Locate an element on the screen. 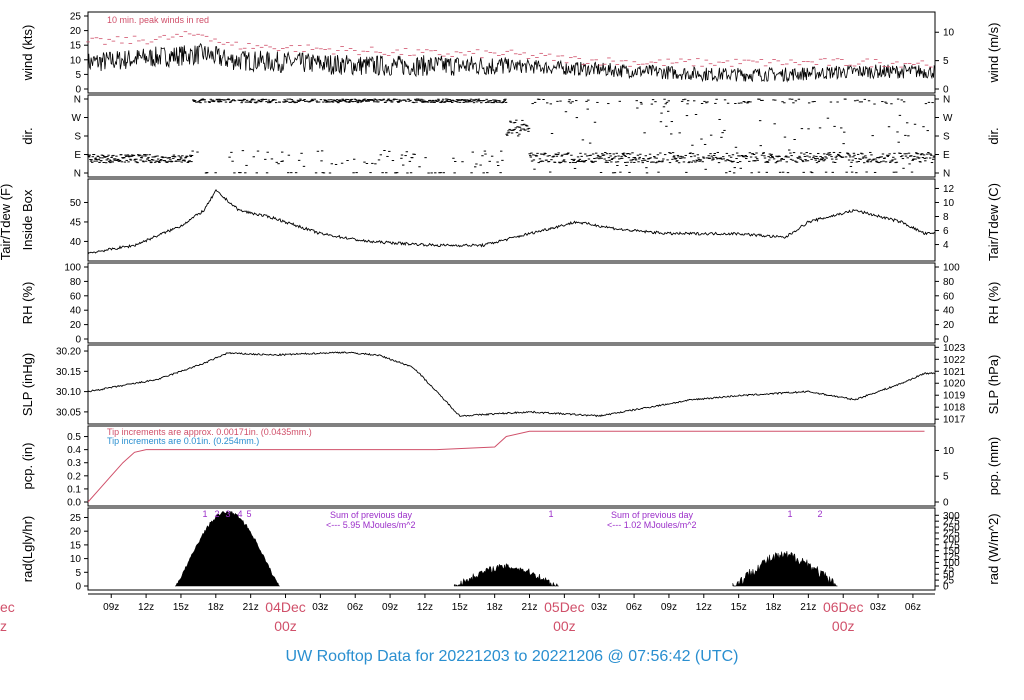 The height and width of the screenshot is (700, 1024). wind-left-tick-label: 0 is located at coordinates (78, 90).